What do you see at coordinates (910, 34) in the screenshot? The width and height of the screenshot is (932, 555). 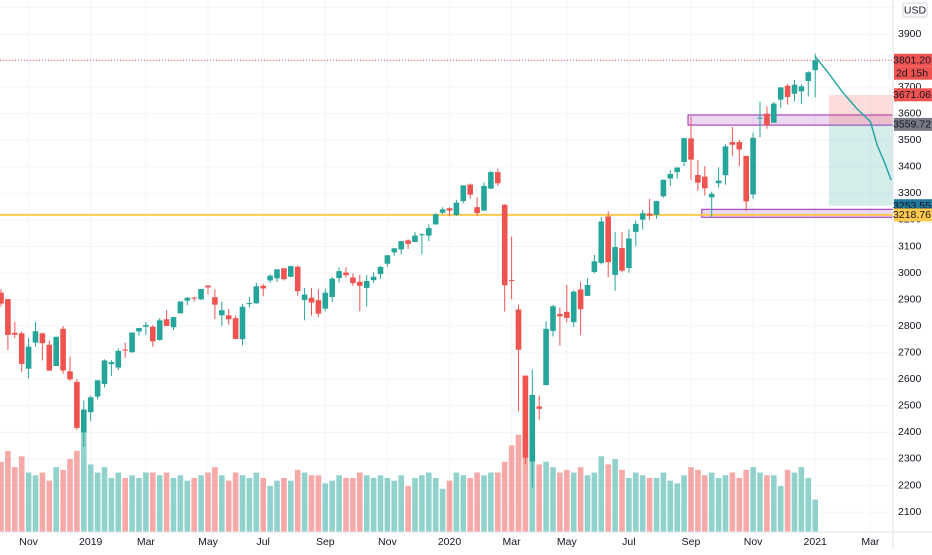 I see `y-tick-label: 3900` at bounding box center [910, 34].